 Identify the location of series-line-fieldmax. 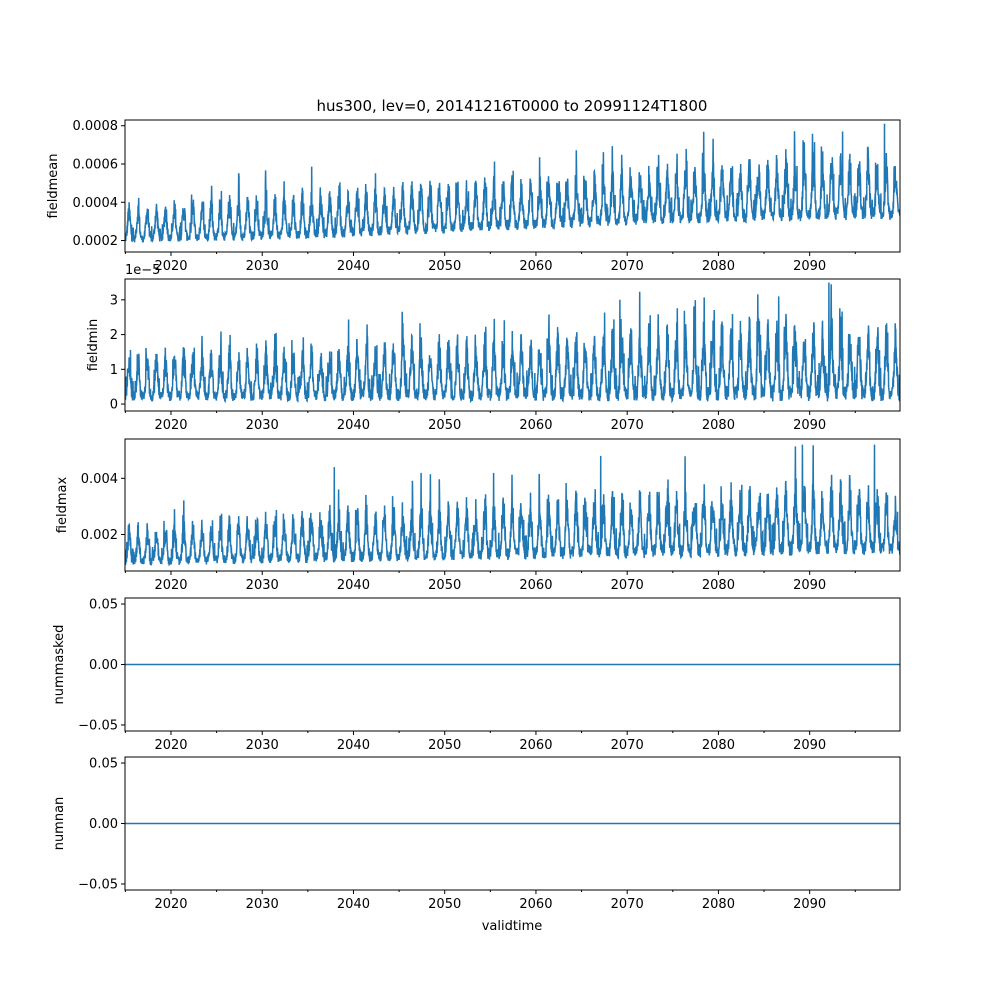
(512, 505).